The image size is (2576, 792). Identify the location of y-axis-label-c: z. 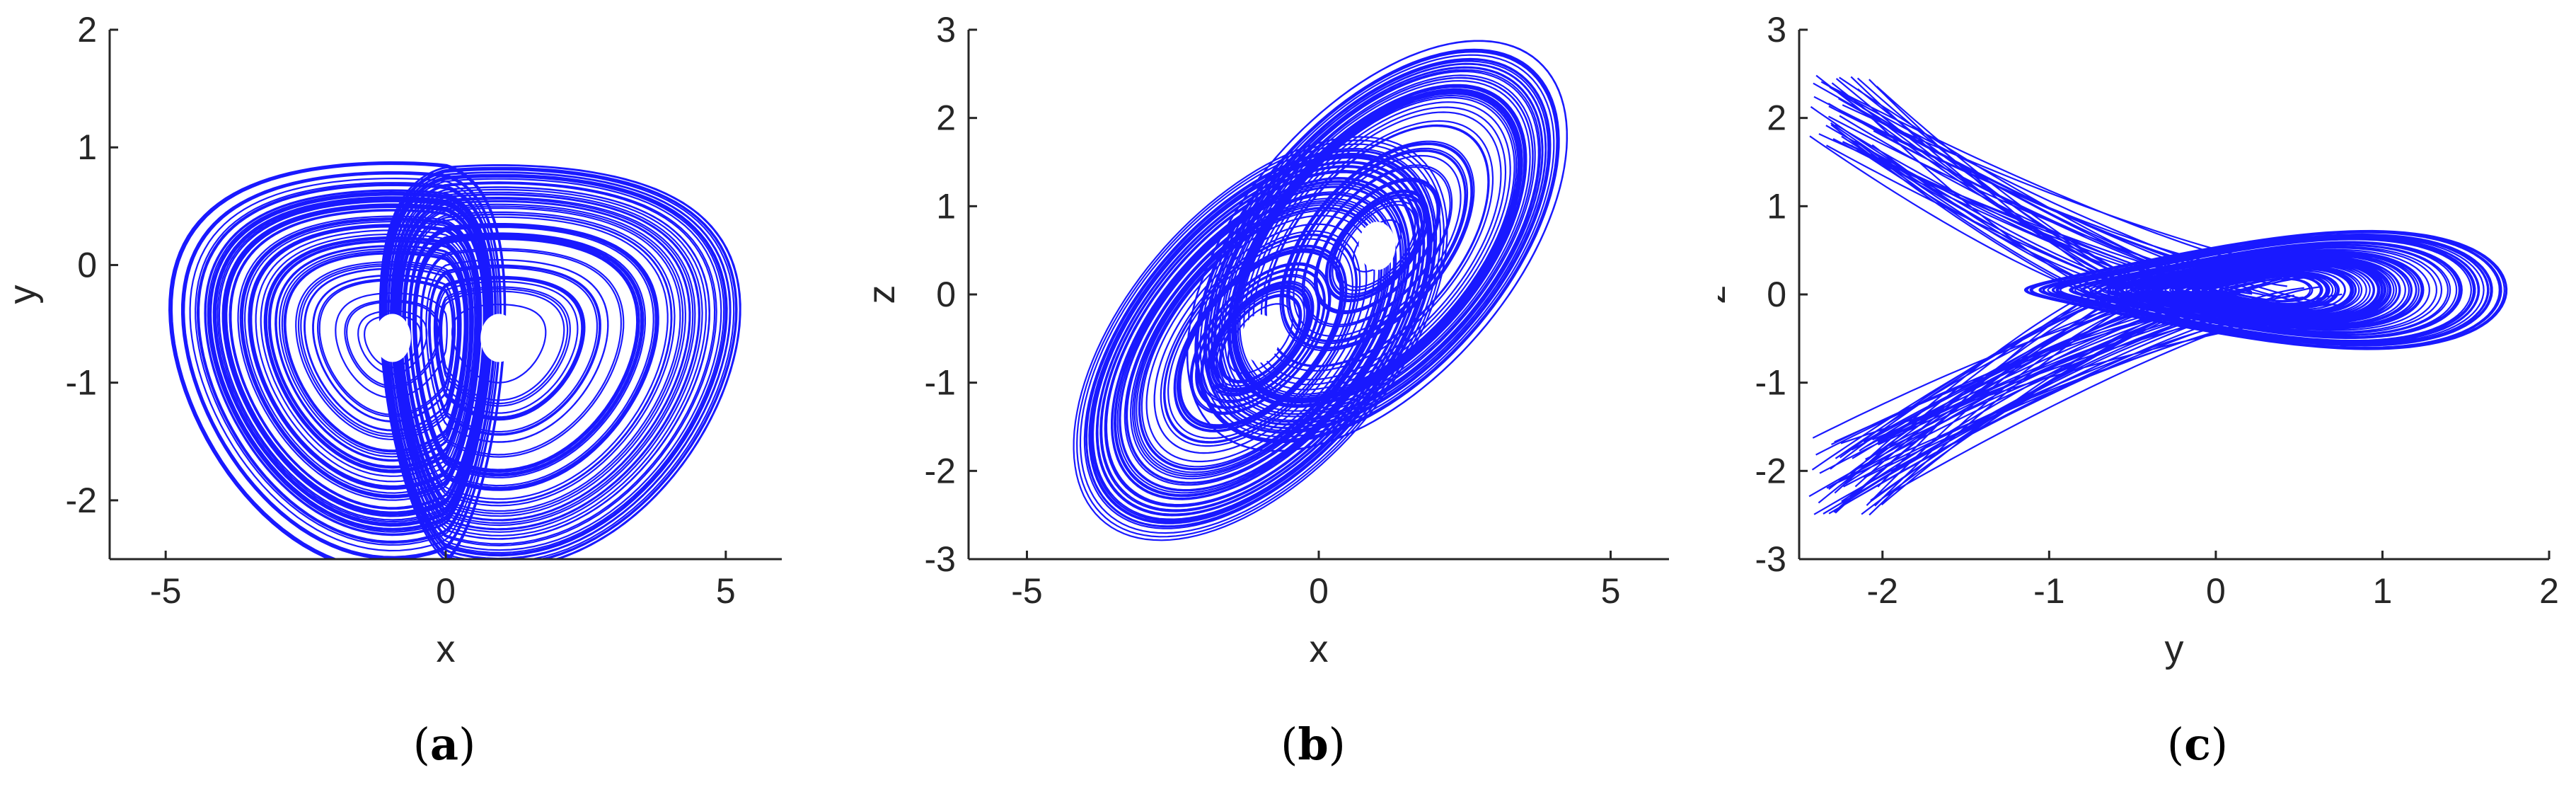
(1725, 294).